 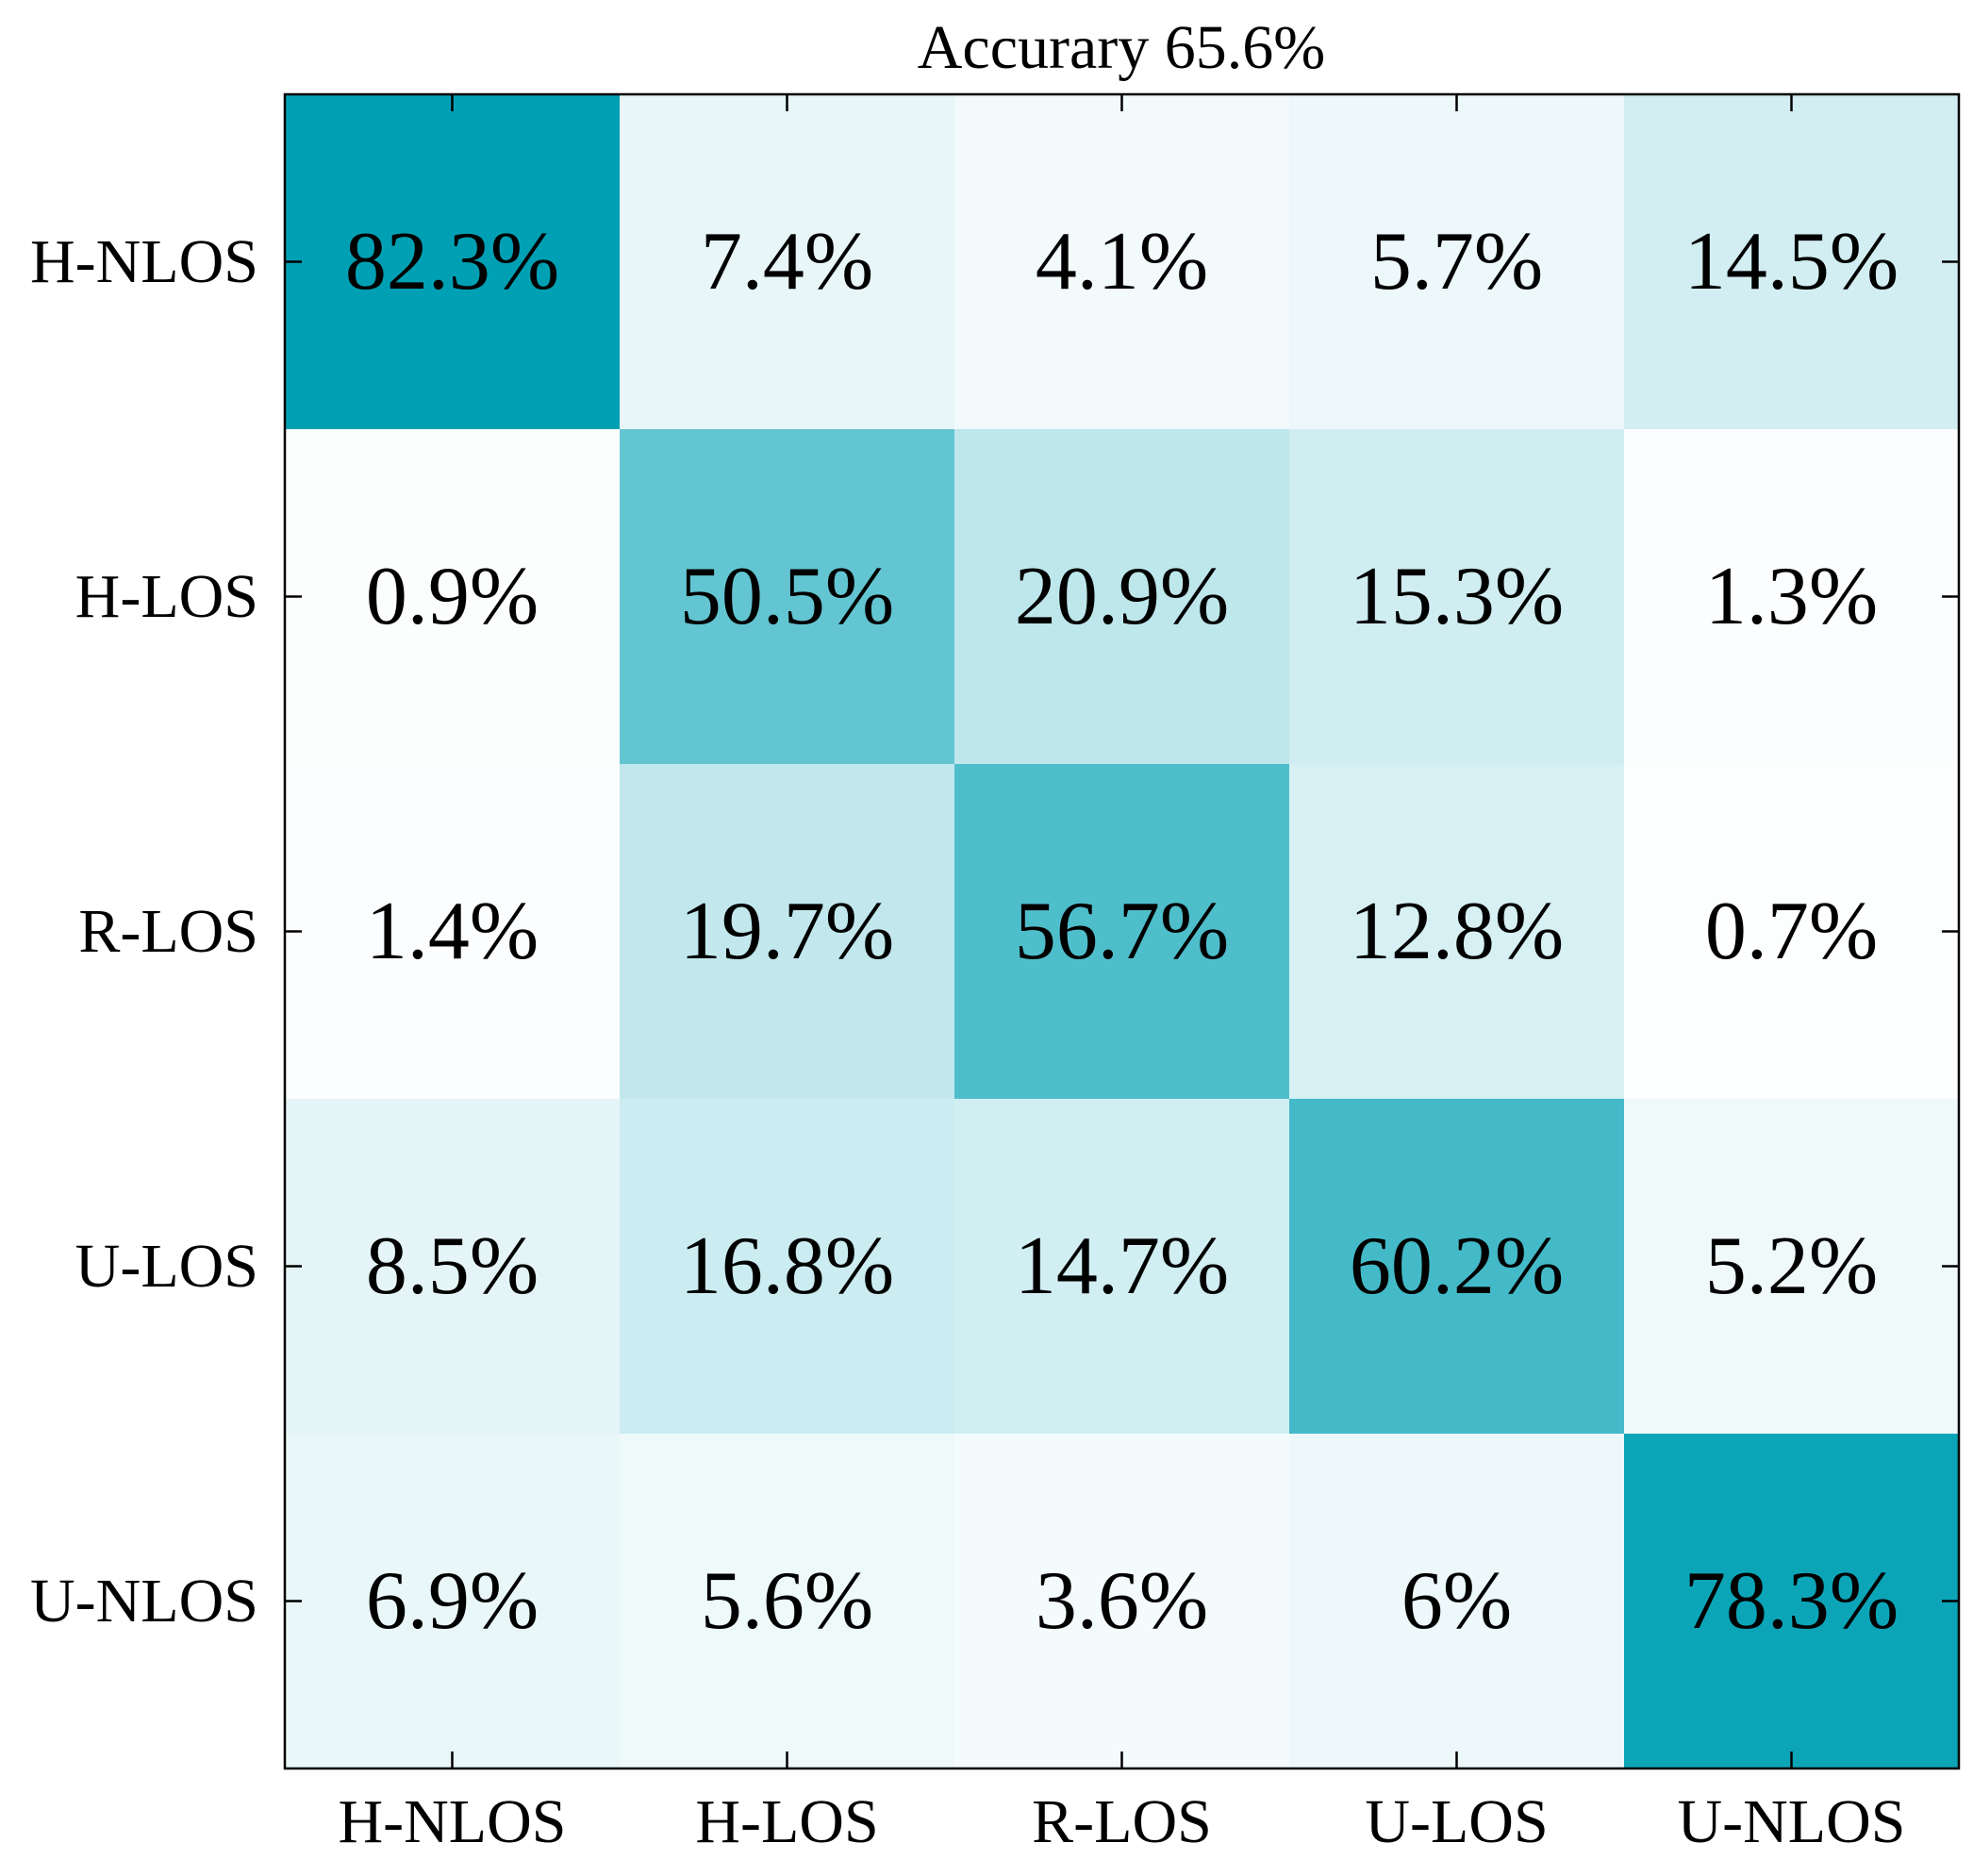 I want to click on cell-value-label: 50.5%, so click(x=787, y=596).